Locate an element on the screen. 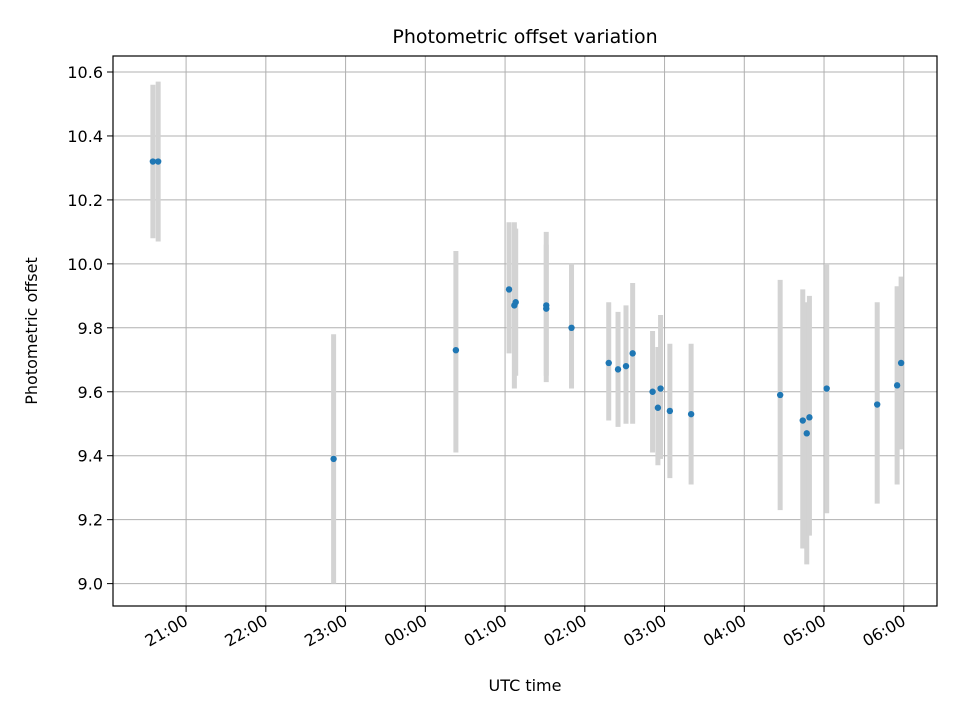 The height and width of the screenshot is (720, 960). y-tick-label: 10.6 is located at coordinates (85, 72).